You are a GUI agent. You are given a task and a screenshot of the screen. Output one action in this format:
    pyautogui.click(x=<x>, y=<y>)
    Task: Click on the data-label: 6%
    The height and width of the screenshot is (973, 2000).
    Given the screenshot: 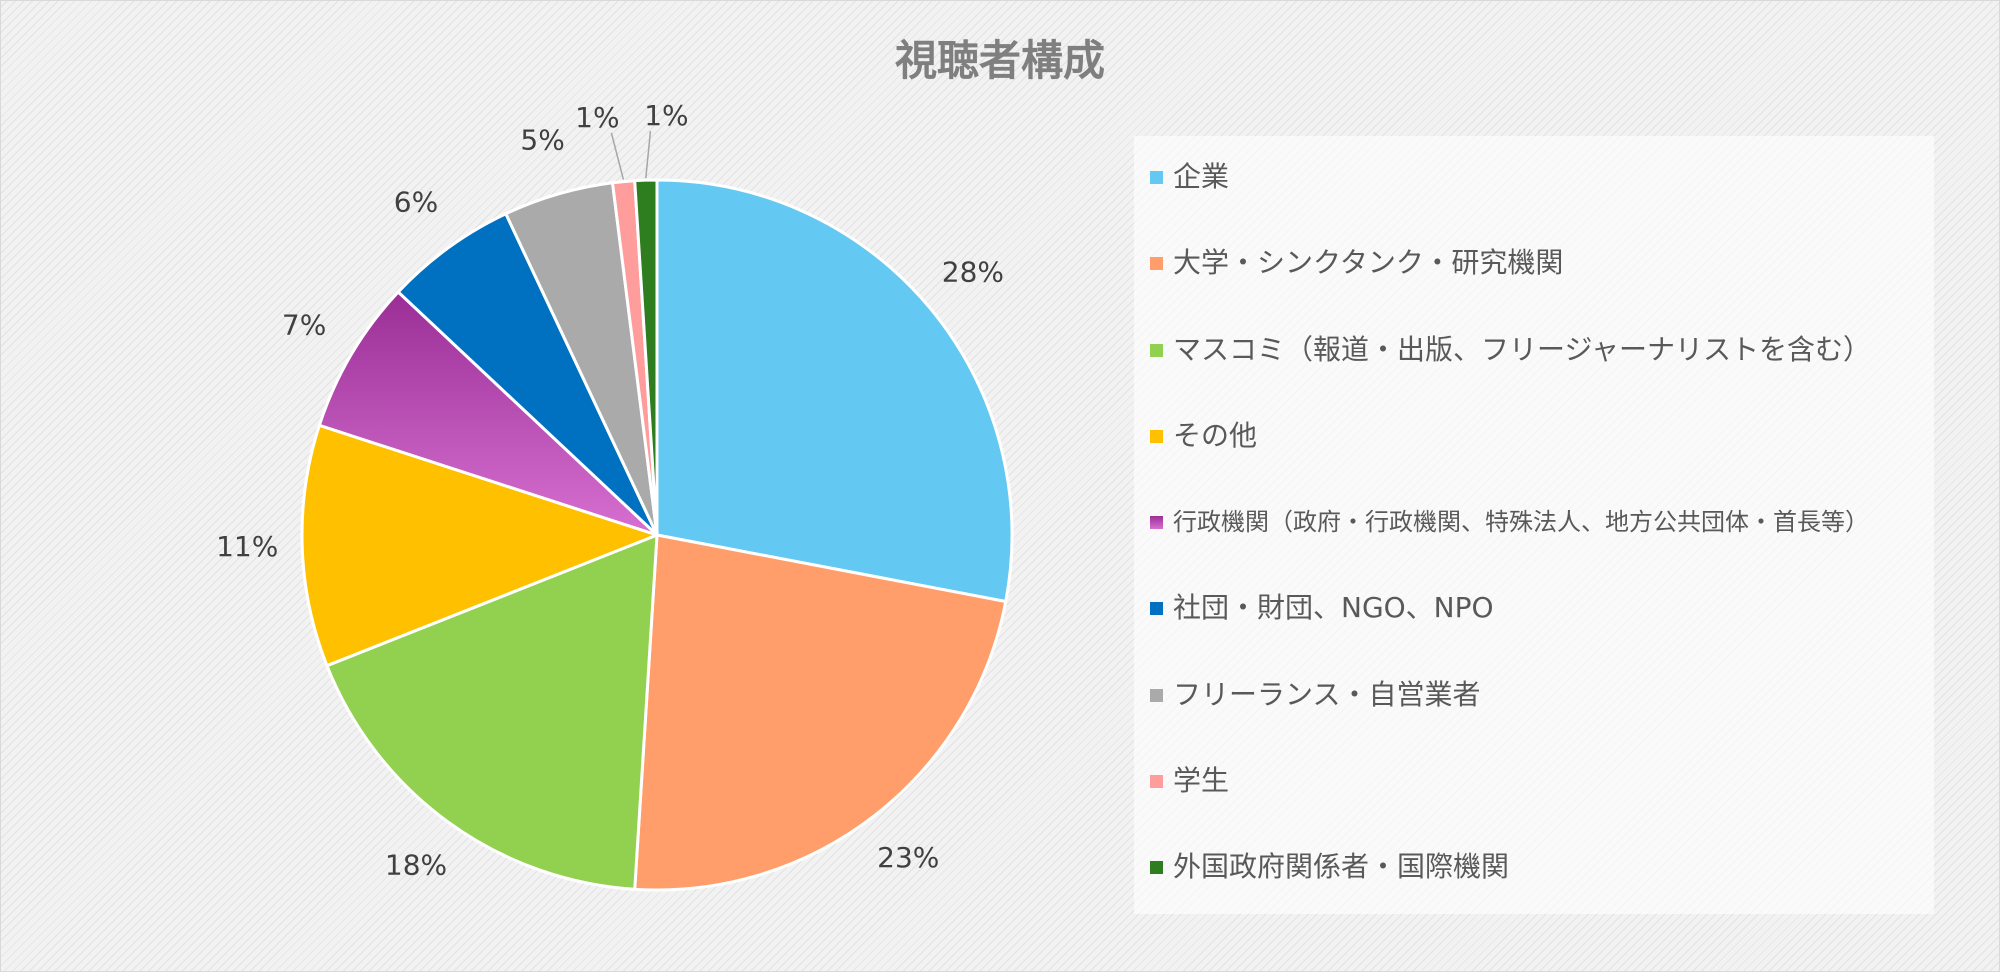 What is the action you would take?
    pyautogui.click(x=416, y=201)
    